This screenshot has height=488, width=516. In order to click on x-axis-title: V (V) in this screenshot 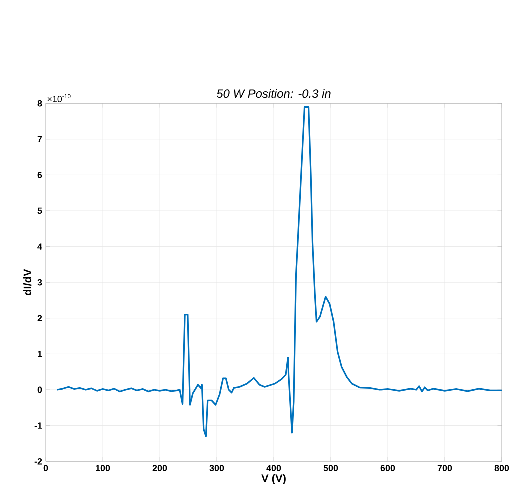, I will do `click(274, 479)`.